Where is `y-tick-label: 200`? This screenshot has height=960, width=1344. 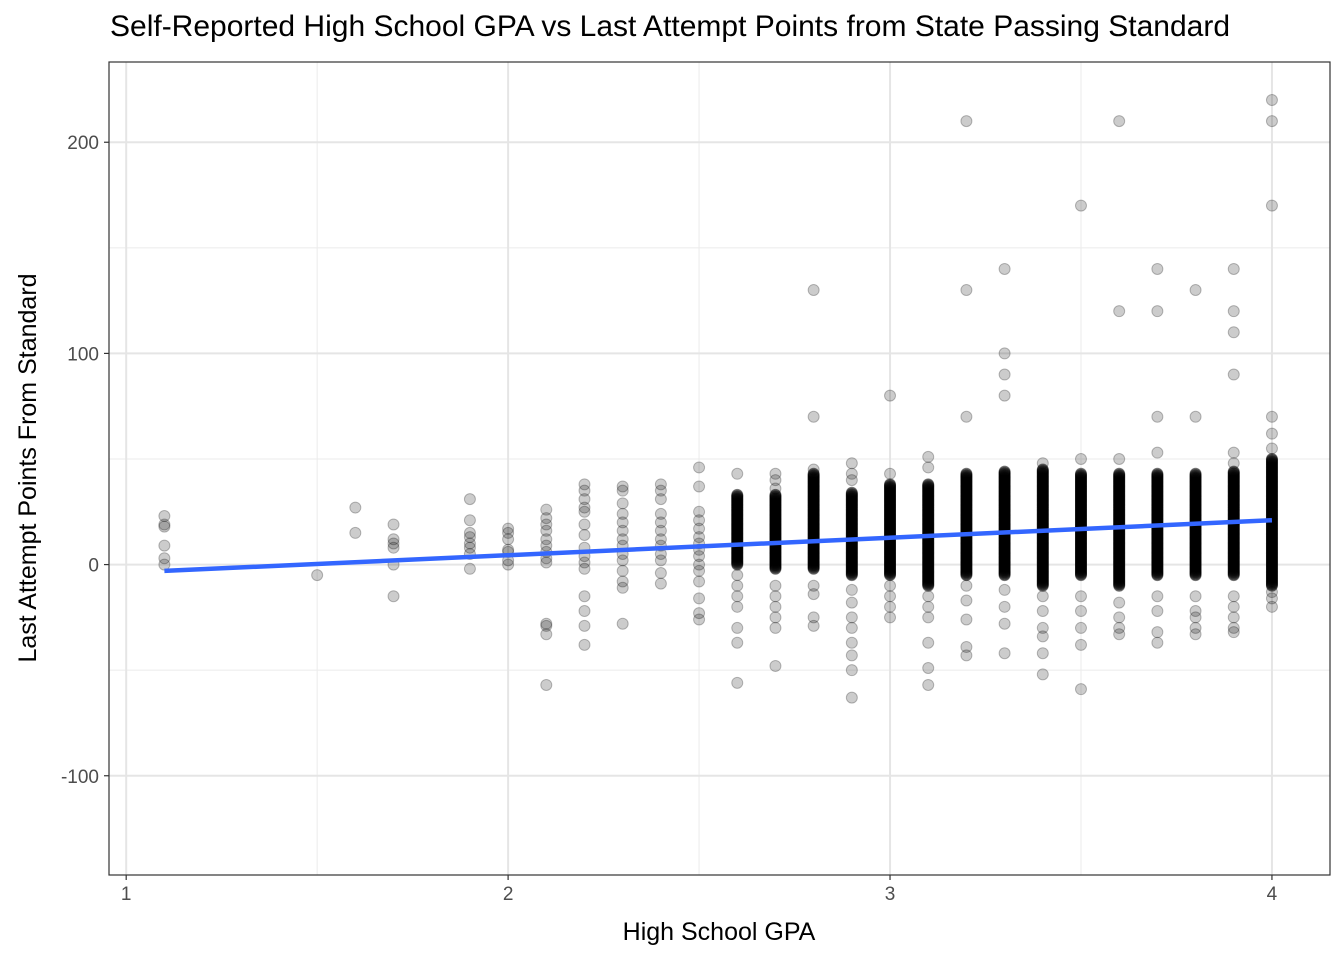 y-tick-label: 200 is located at coordinates (83, 143).